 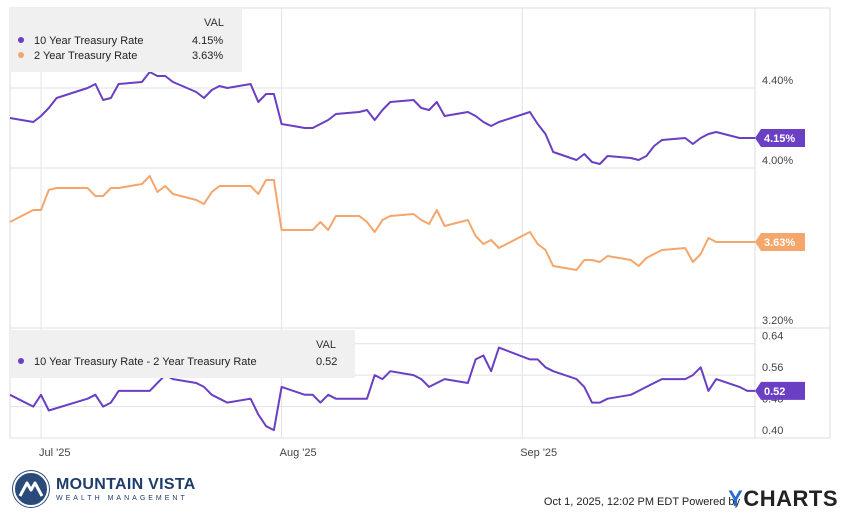 What do you see at coordinates (326, 345) in the screenshot?
I see `bottom-legend-header: VAL` at bounding box center [326, 345].